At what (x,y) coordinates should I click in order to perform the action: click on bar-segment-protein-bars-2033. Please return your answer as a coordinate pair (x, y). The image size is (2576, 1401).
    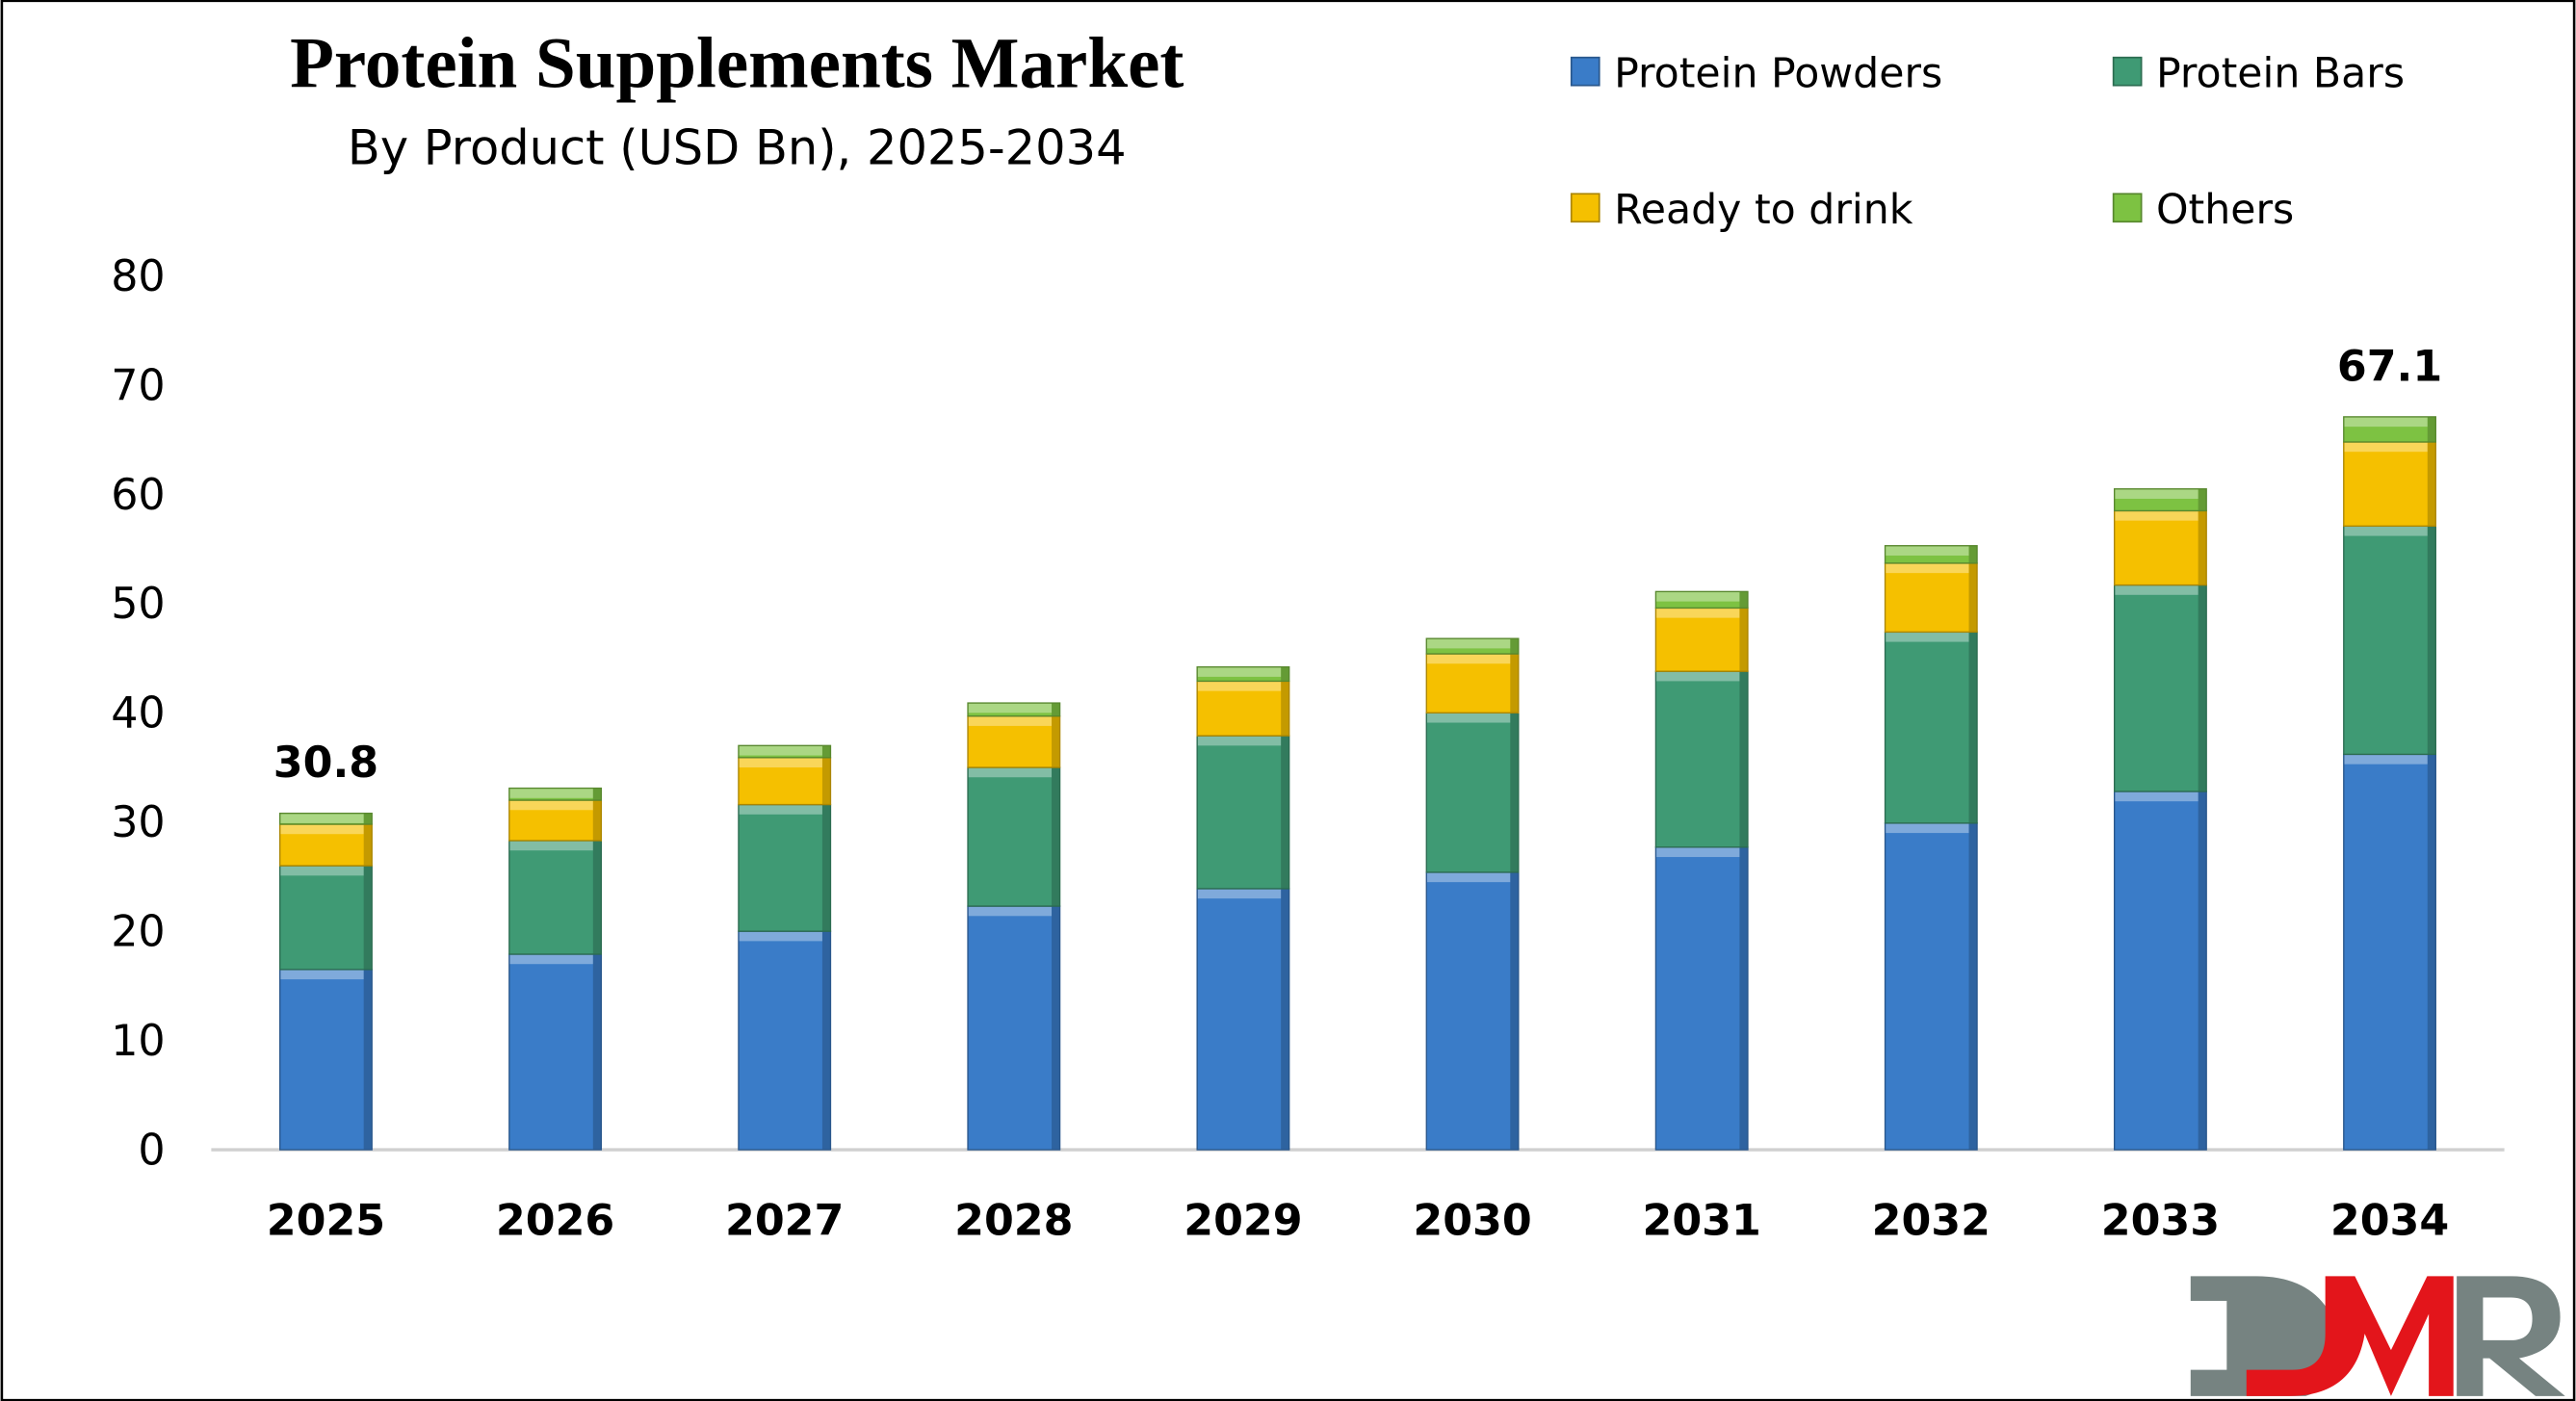
    Looking at the image, I should click on (2160, 688).